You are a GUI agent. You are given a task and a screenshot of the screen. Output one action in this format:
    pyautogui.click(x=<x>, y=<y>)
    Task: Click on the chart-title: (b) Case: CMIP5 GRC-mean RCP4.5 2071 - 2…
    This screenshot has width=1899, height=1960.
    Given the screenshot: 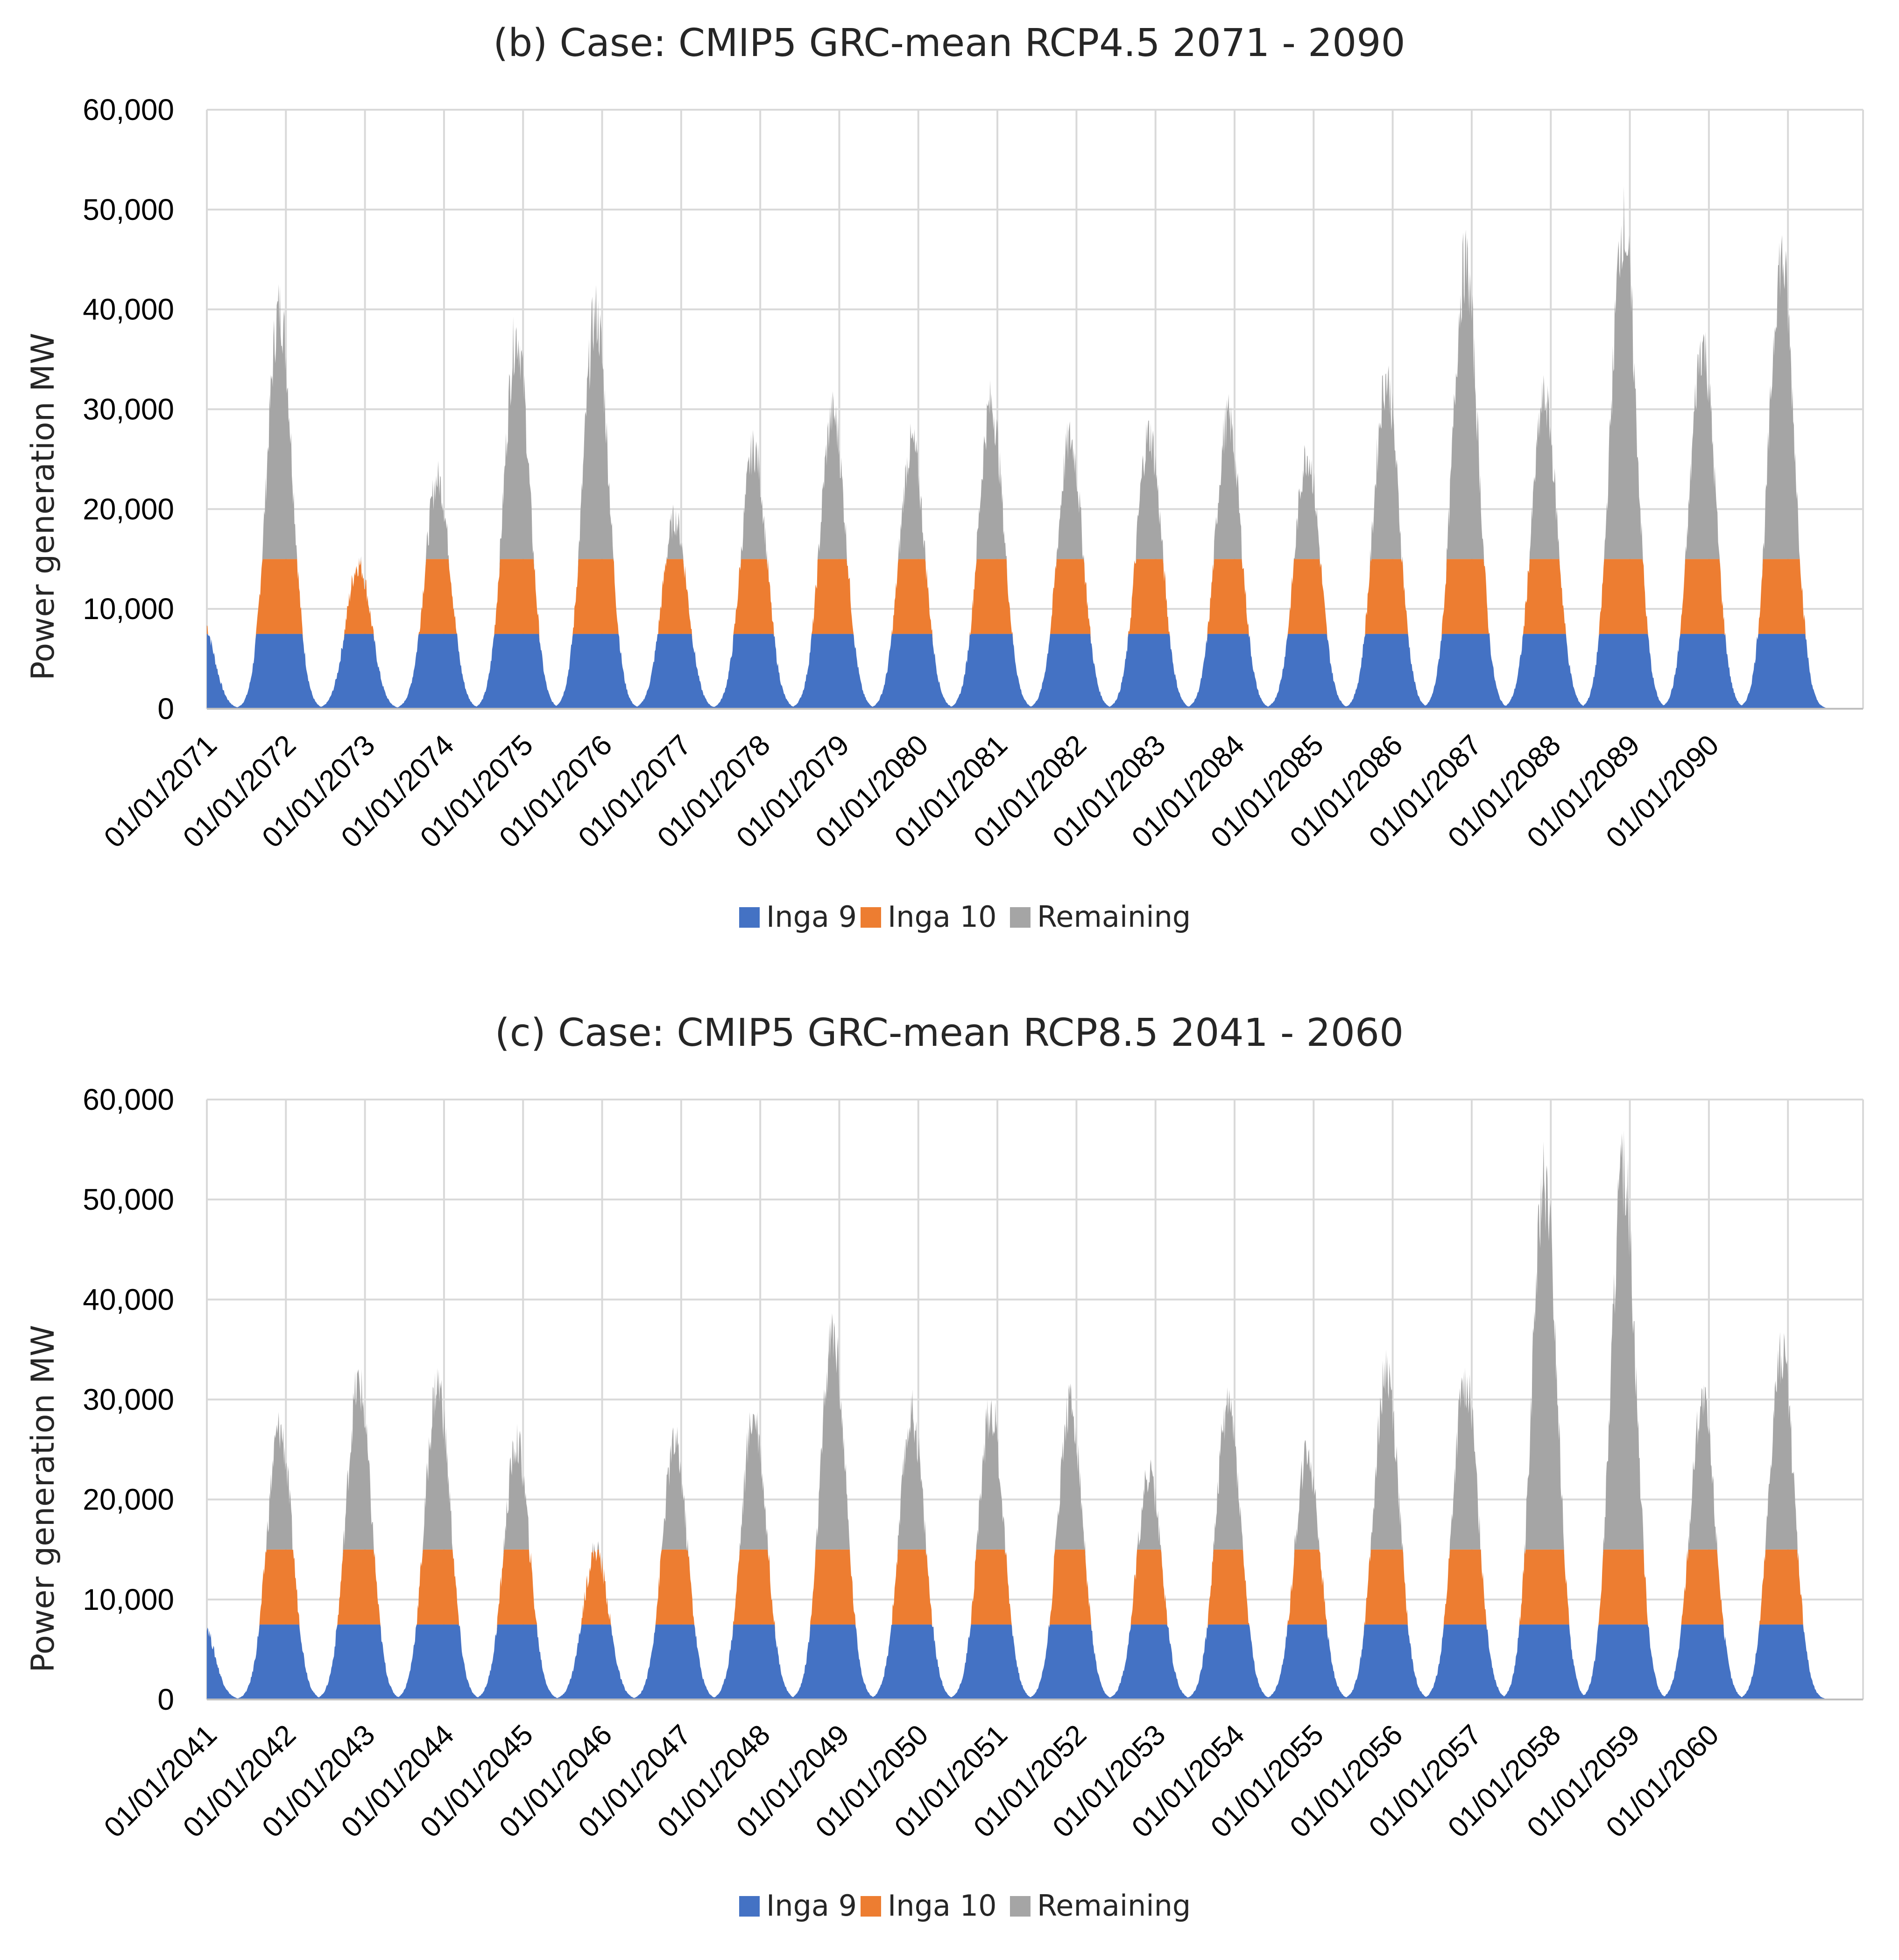 What is the action you would take?
    pyautogui.click(x=949, y=43)
    